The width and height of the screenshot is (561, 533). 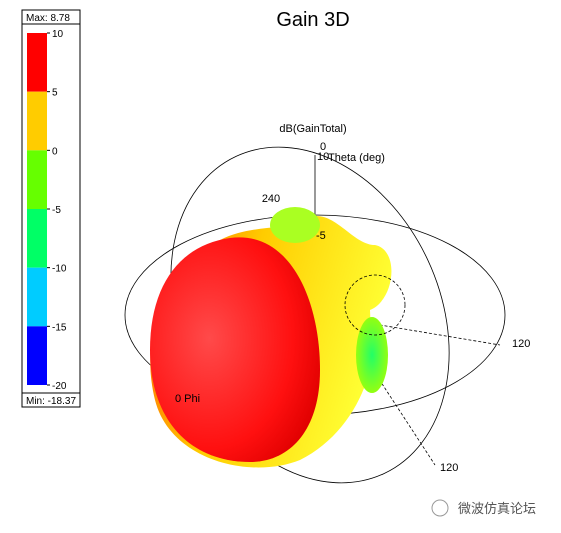 I want to click on axis-annotation: 10, so click(x=323, y=157).